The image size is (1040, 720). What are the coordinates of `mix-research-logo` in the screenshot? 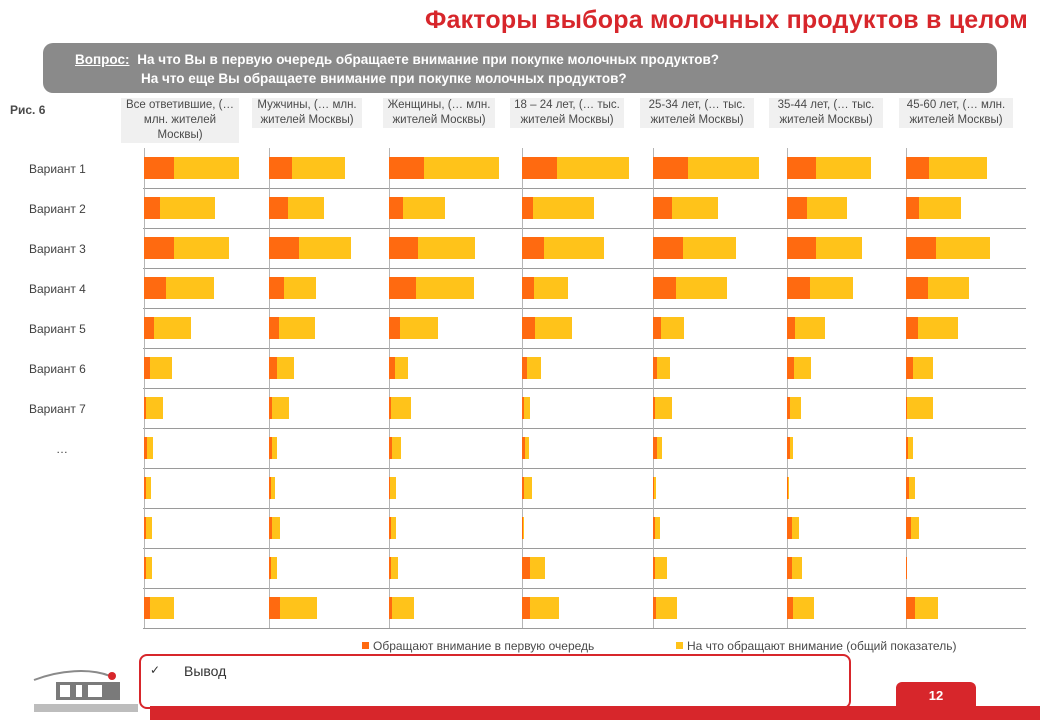 It's located at (85, 691).